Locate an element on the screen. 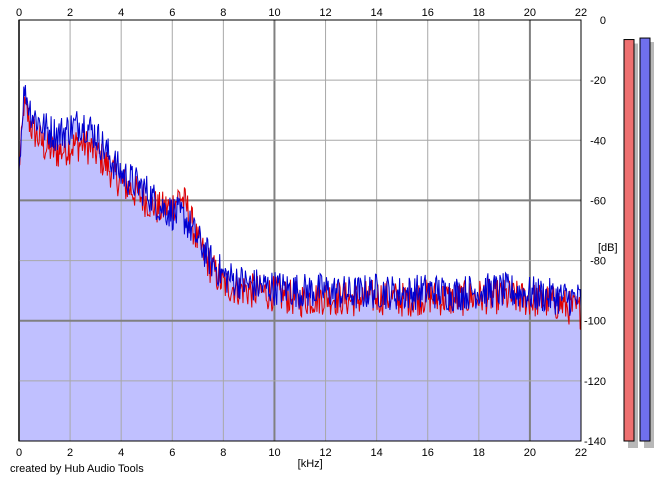  y-tick-label: -100 is located at coordinates (595, 322).